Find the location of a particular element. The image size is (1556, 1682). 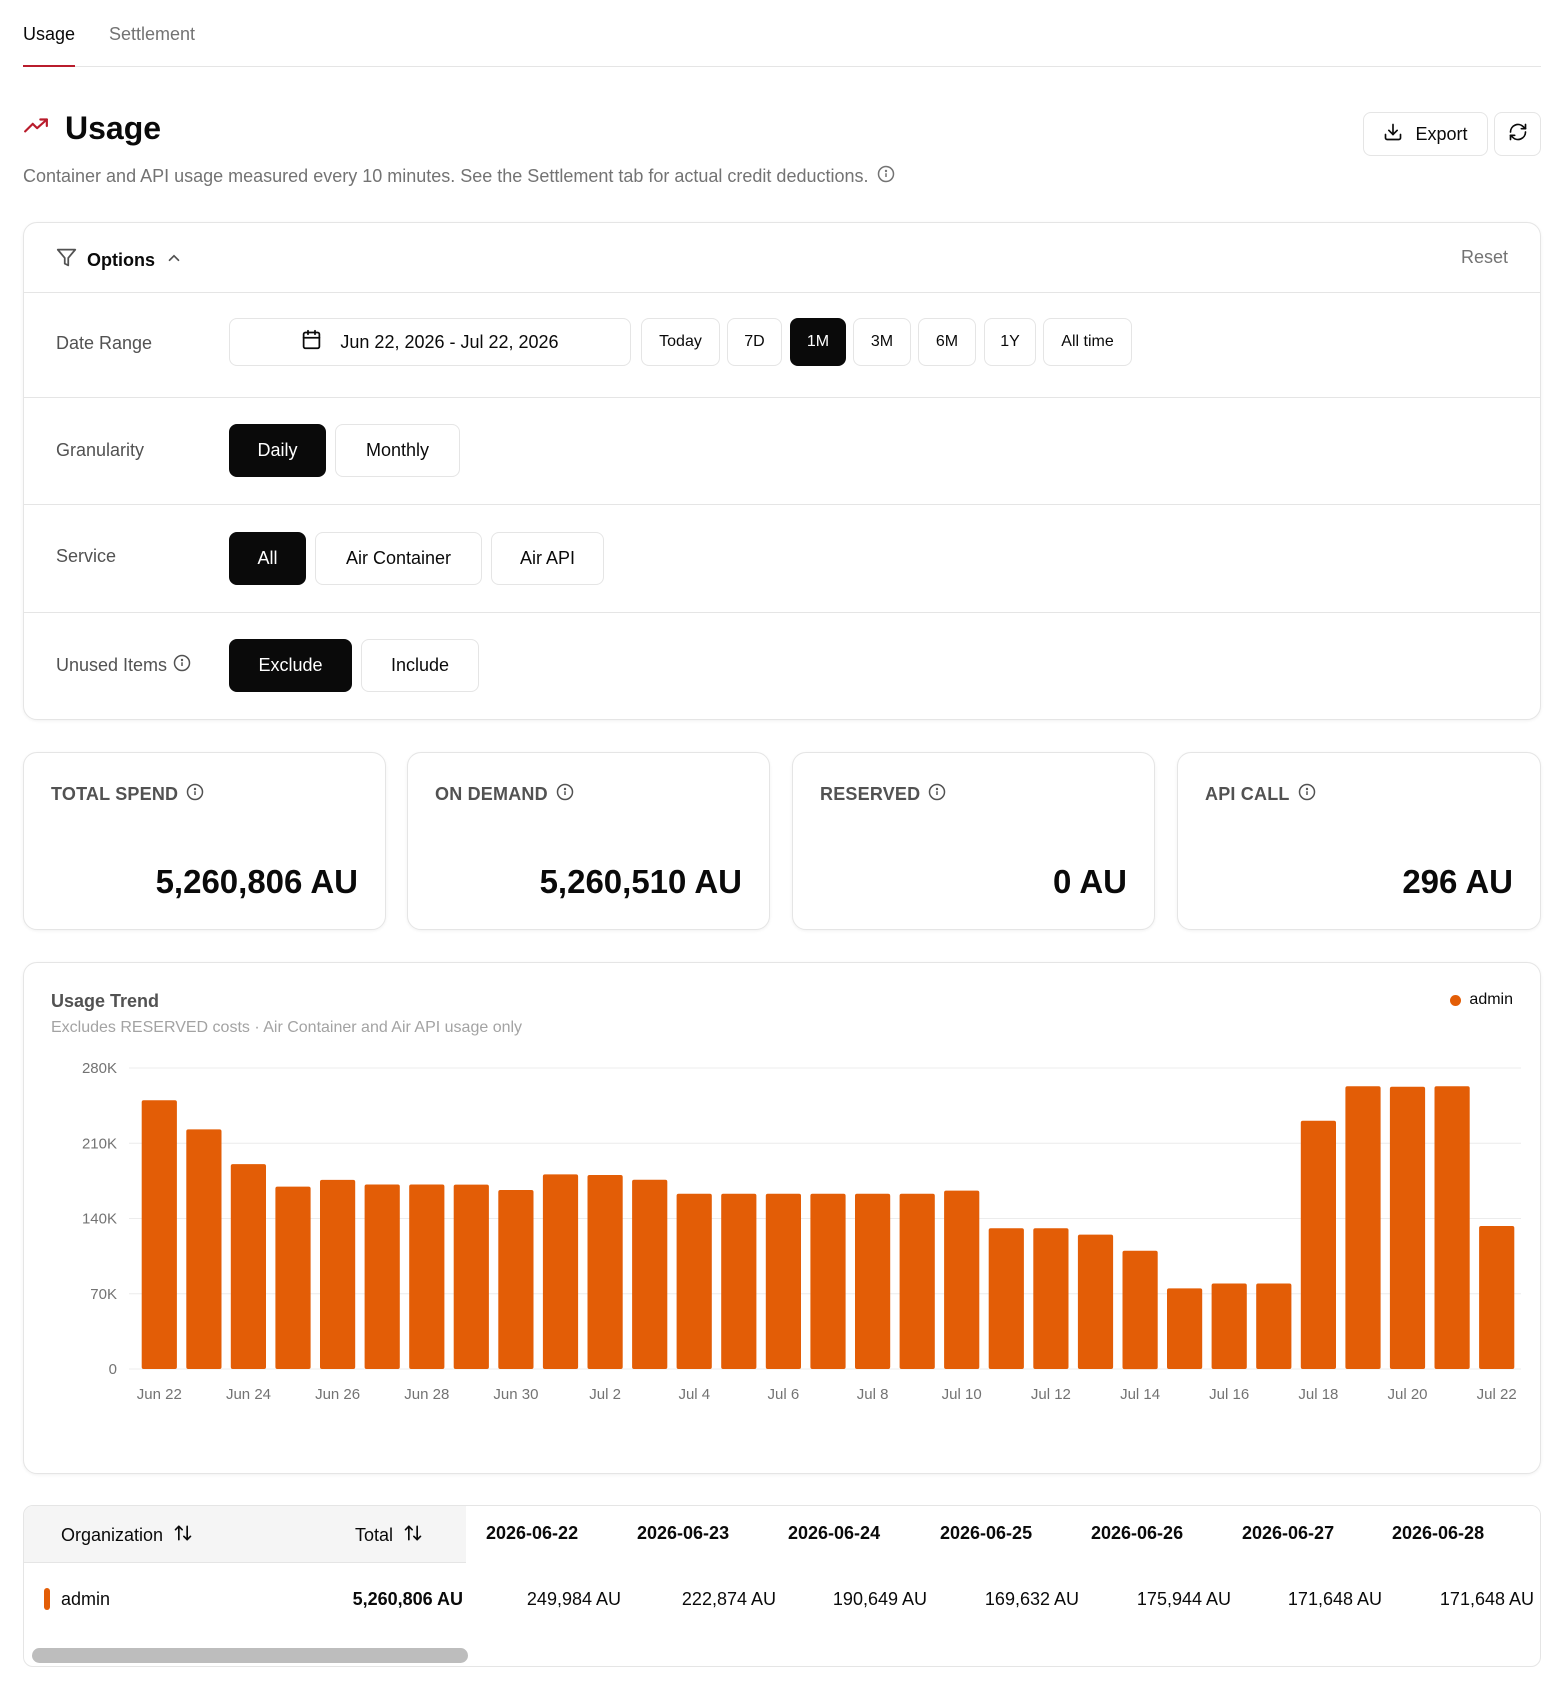

preset-today: Today is located at coordinates (680, 342).